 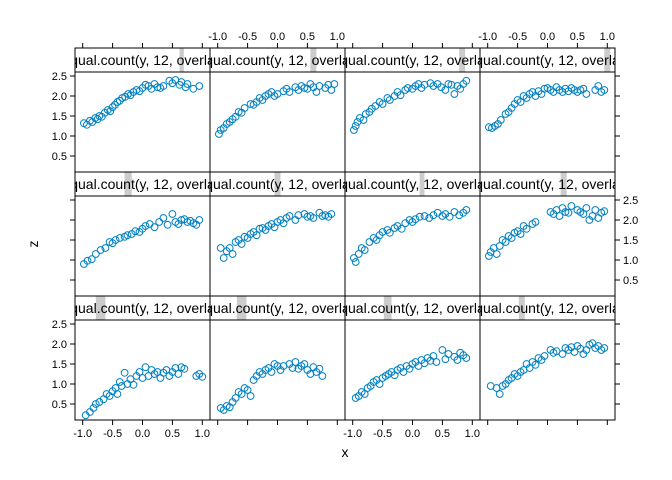 I want to click on x-tick-label: 0.5, so click(x=307, y=37).